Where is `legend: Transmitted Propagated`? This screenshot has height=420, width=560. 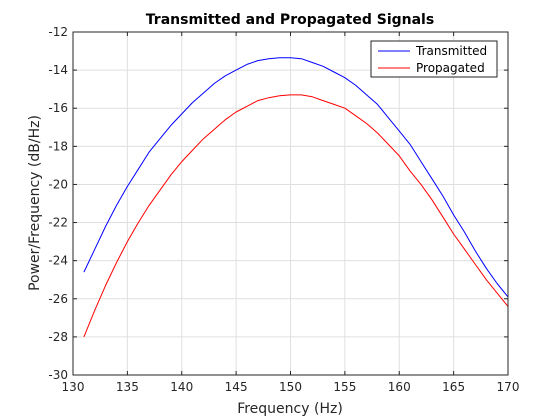
legend: Transmitted Propagated is located at coordinates (434, 59).